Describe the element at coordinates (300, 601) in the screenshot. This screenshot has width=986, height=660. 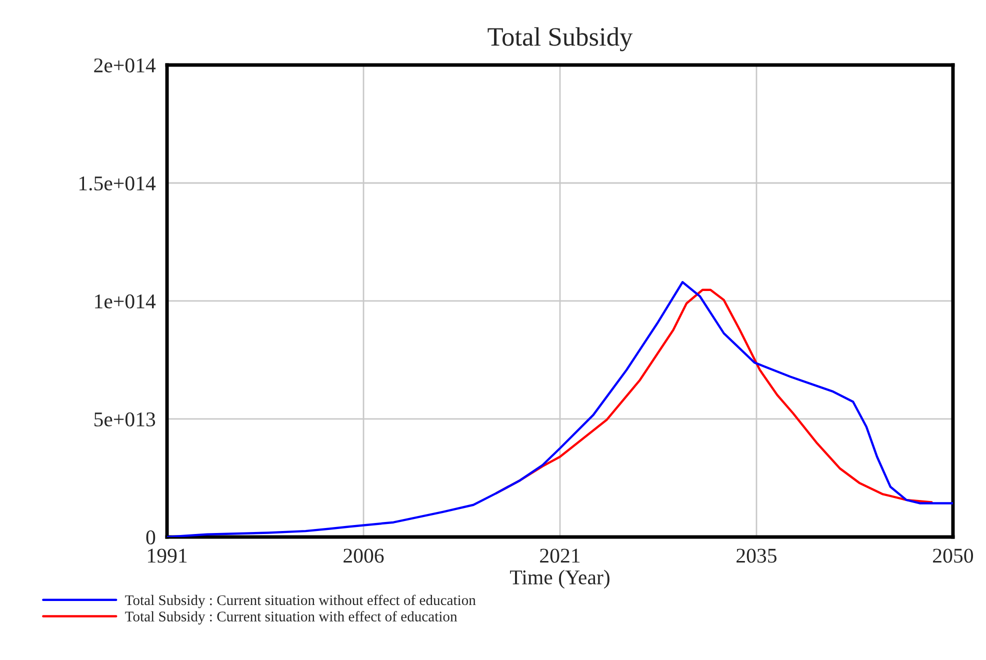
I see `legend-label: Total Subsidy : Current situation without effect of education` at that location.